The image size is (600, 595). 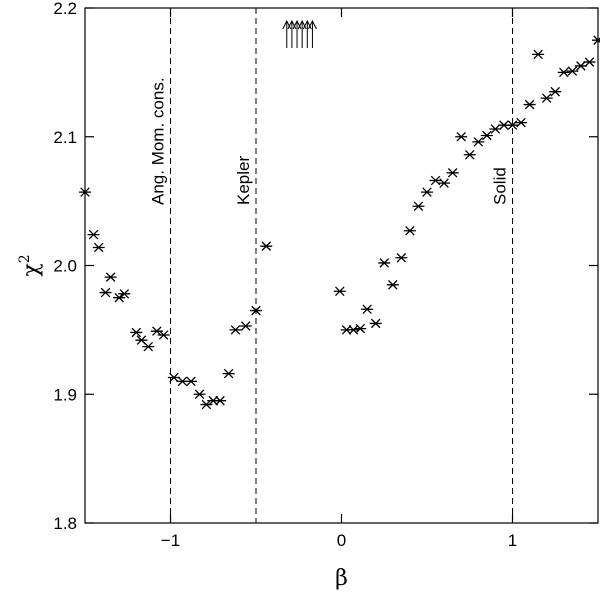 What do you see at coordinates (65, 137) in the screenshot?
I see `y-tick-label: 2.1` at bounding box center [65, 137].